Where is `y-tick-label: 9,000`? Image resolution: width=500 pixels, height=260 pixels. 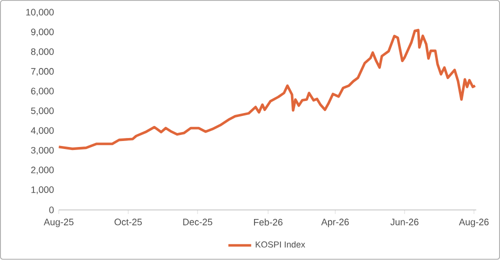 y-tick-label: 9,000 is located at coordinates (42, 32).